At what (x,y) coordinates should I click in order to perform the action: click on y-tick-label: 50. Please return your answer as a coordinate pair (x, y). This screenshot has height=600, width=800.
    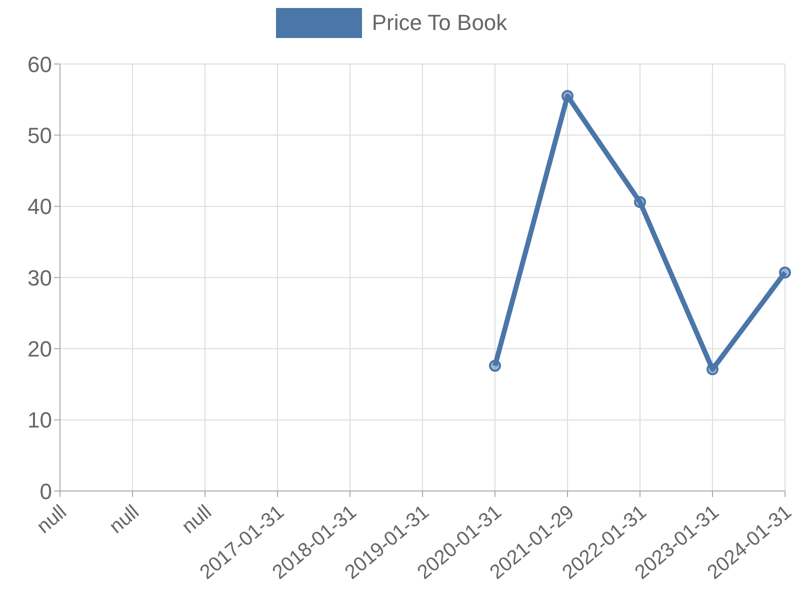
    Looking at the image, I should click on (40, 135).